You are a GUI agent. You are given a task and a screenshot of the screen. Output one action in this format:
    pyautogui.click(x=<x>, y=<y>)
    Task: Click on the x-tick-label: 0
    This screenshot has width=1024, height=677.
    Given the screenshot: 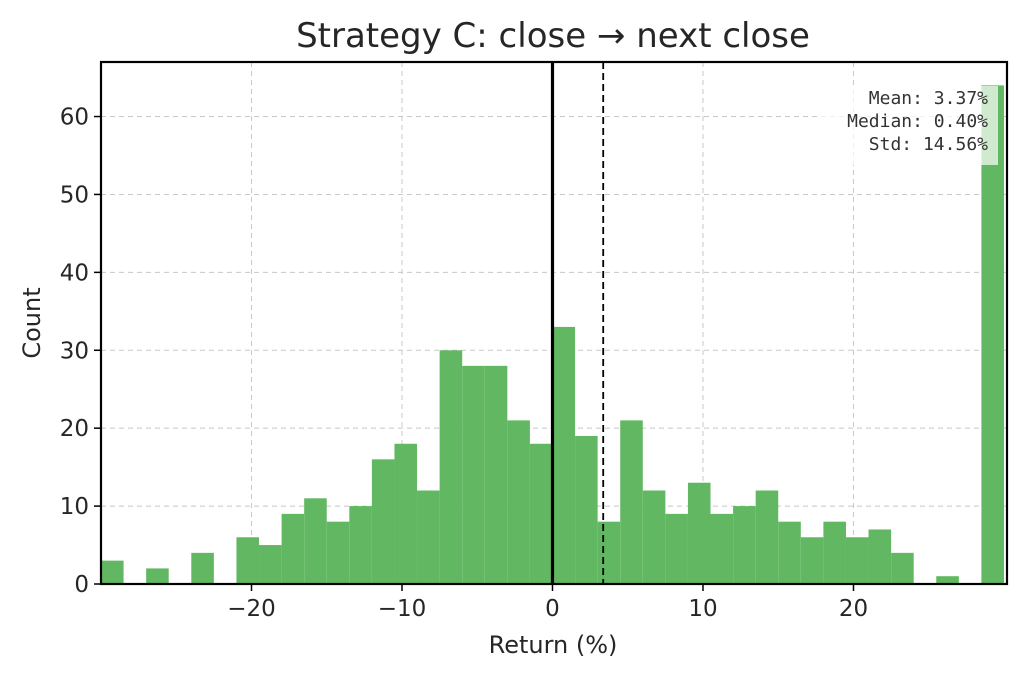 What is the action you would take?
    pyautogui.click(x=552, y=609)
    